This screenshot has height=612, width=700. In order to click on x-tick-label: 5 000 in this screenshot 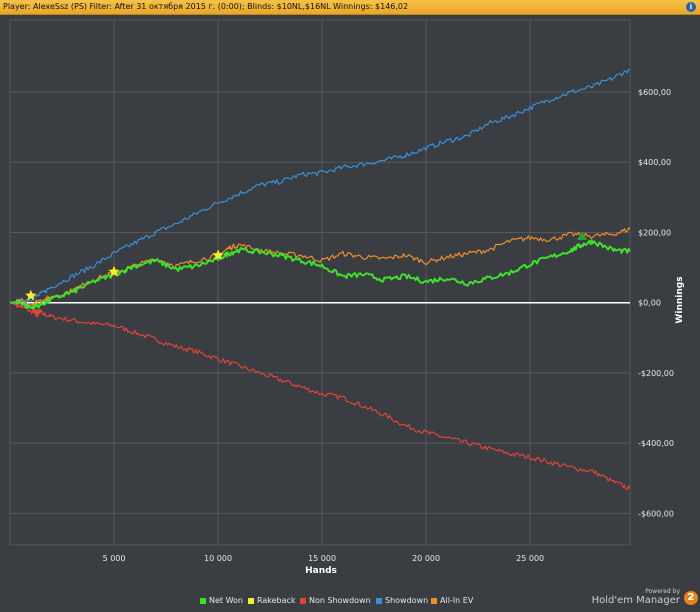, I will do `click(114, 558)`.